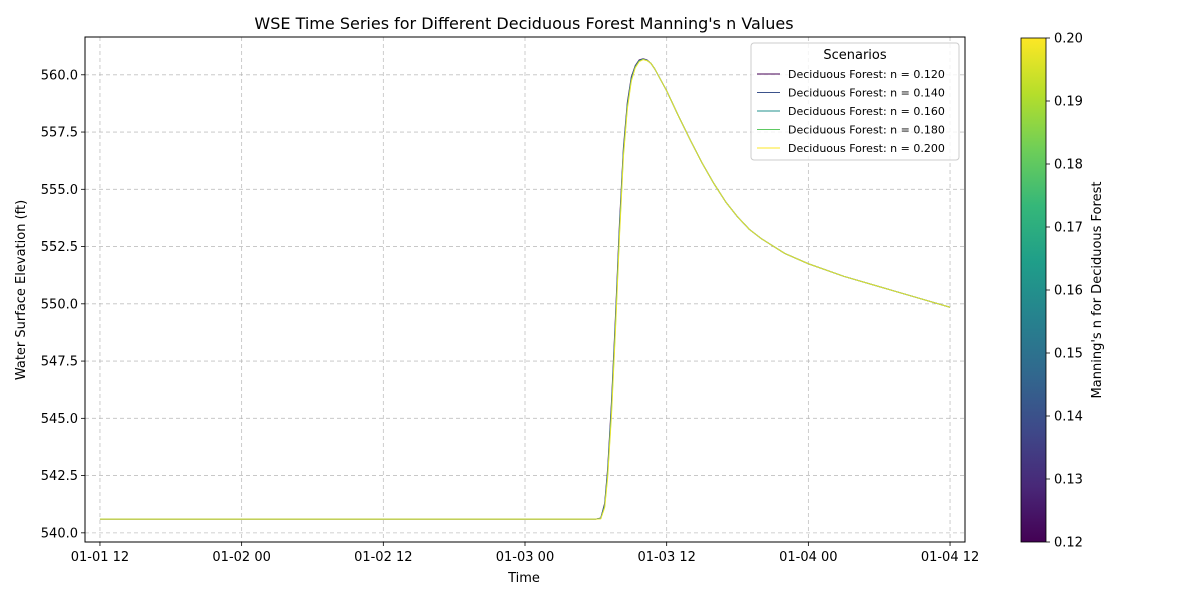 The height and width of the screenshot is (600, 1200). I want to click on colorbar-tick-label: 0.15, so click(1068, 354).